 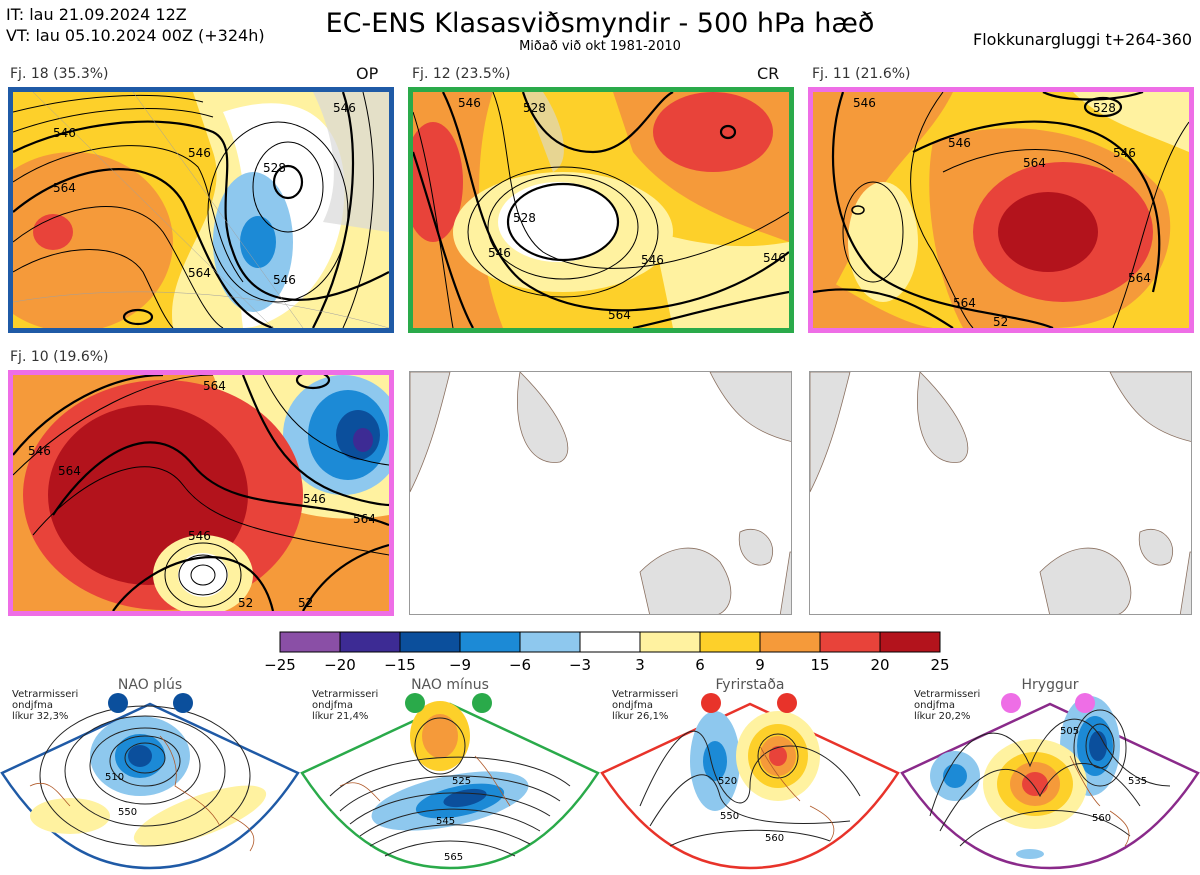 What do you see at coordinates (727, 781) in the screenshot?
I see `contour-label: 520` at bounding box center [727, 781].